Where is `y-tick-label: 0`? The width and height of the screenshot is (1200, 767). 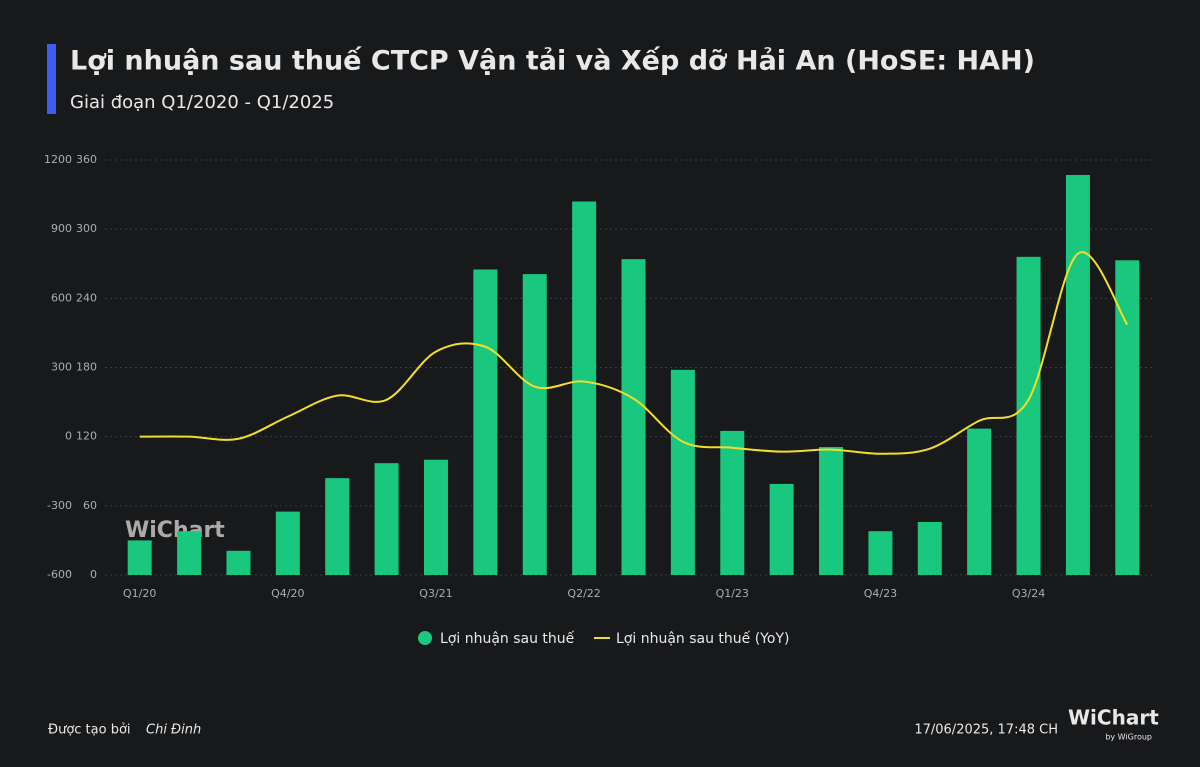 y-tick-label: 0 is located at coordinates (68, 436).